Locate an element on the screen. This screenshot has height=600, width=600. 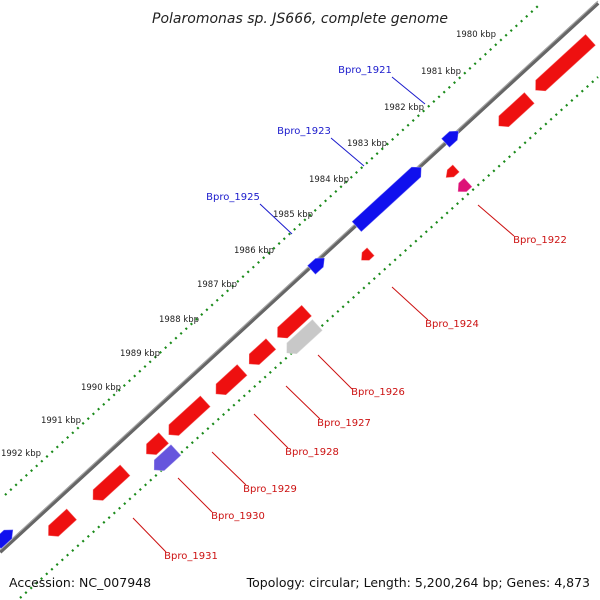
gene-bpro-1924 is located at coordinates (366, 255).